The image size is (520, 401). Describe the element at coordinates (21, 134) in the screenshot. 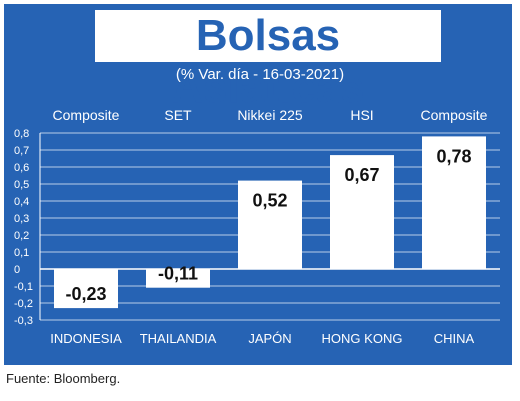

I see `y-tick-label: 0,8` at that location.